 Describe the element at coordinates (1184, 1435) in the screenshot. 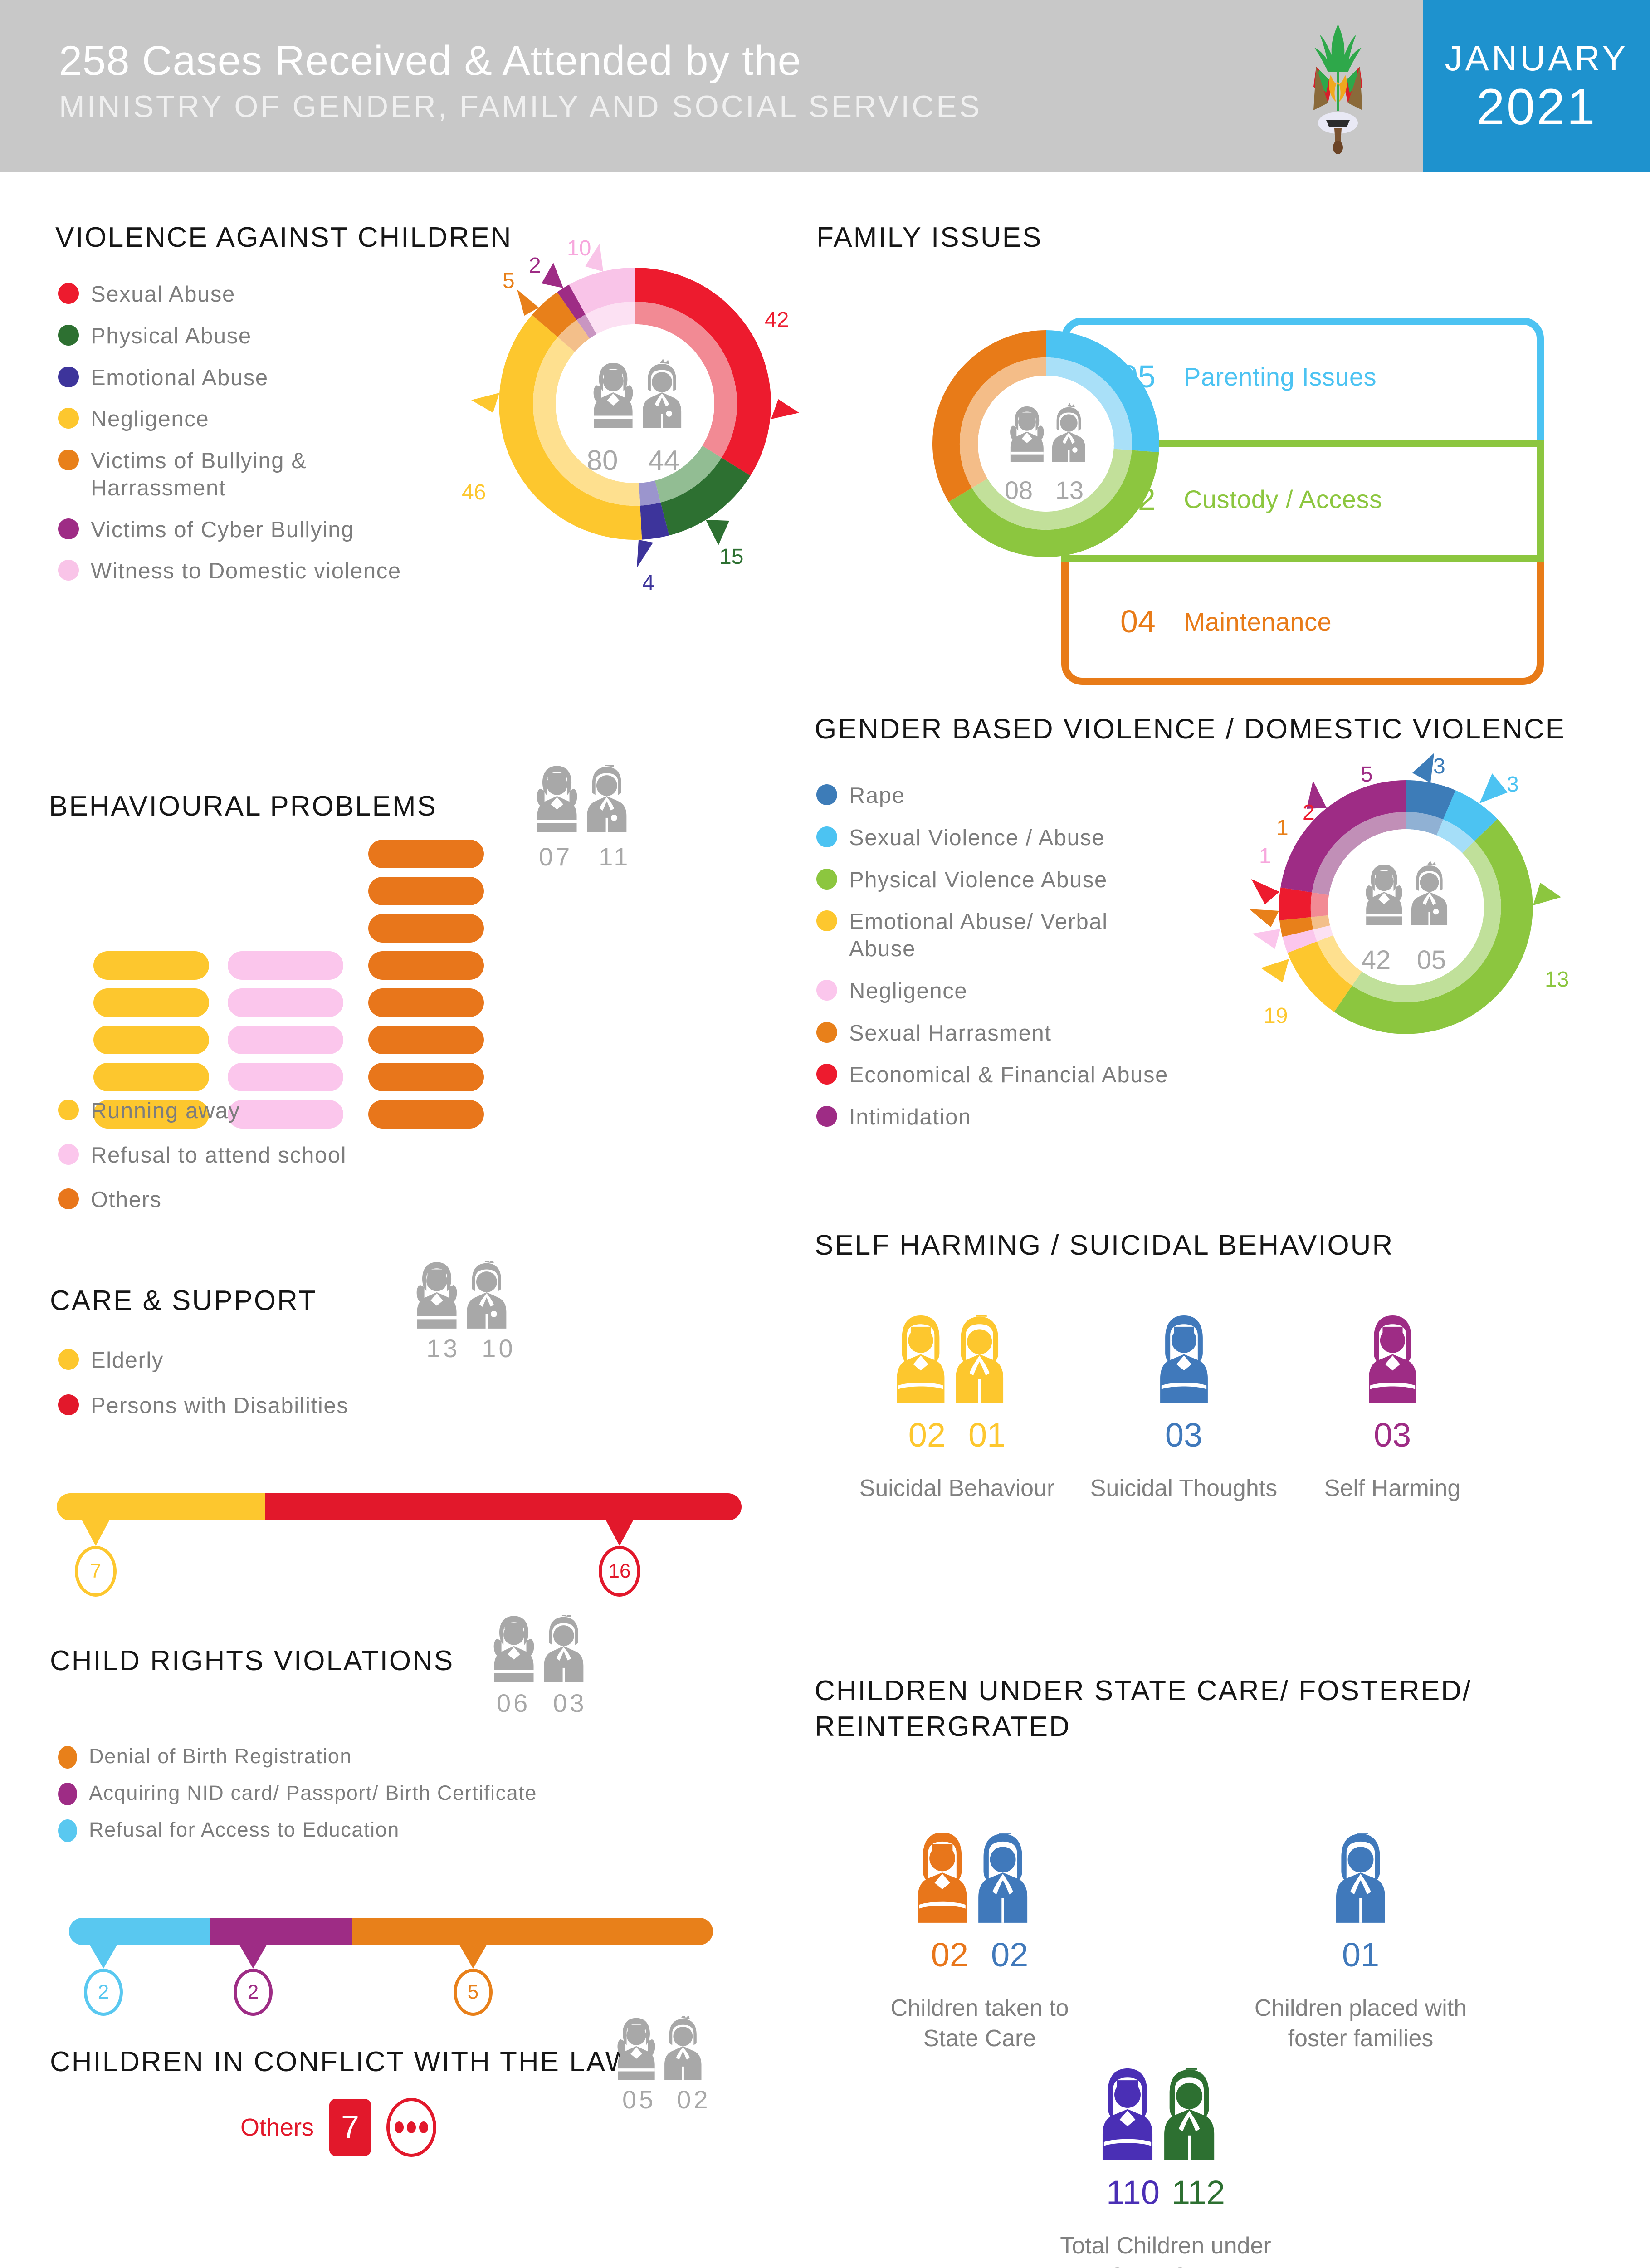

I see `stat-values-suicidal-thoughts: 03` at that location.